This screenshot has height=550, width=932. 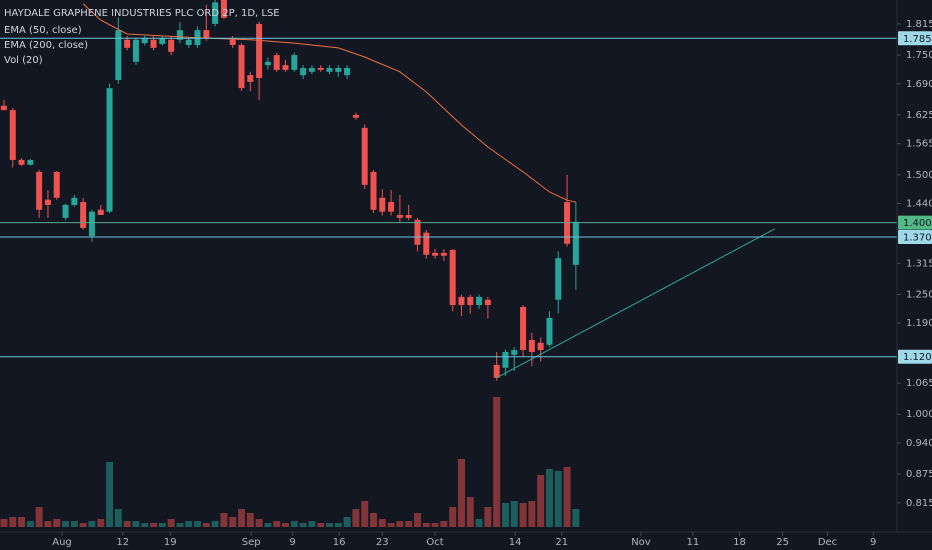 I want to click on y-tick-label: 1.625, so click(x=919, y=115).